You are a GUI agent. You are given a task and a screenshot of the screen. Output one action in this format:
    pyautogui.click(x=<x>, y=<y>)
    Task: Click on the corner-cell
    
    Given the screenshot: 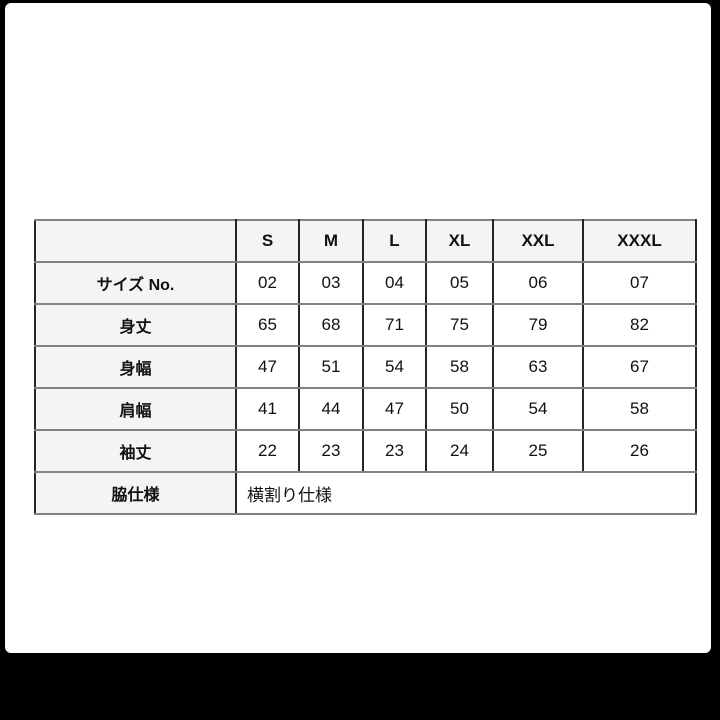 What is the action you would take?
    pyautogui.click(x=135, y=241)
    